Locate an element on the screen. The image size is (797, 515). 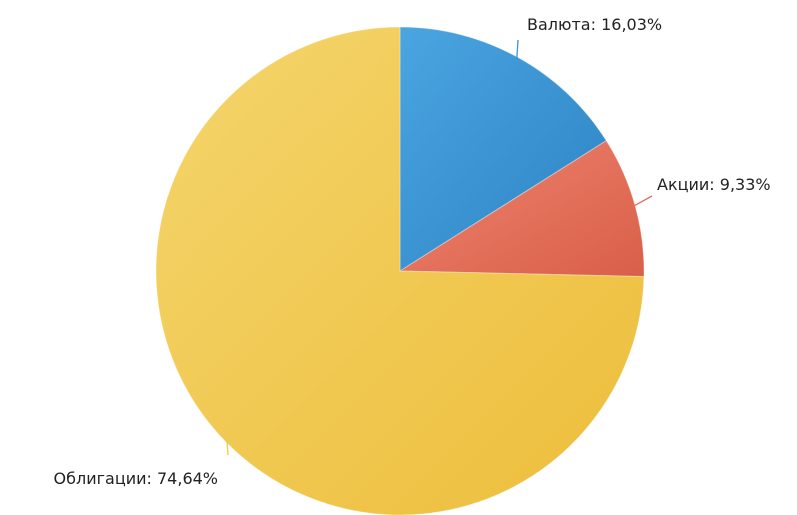
pie-slice-валюта is located at coordinates (503, 149).